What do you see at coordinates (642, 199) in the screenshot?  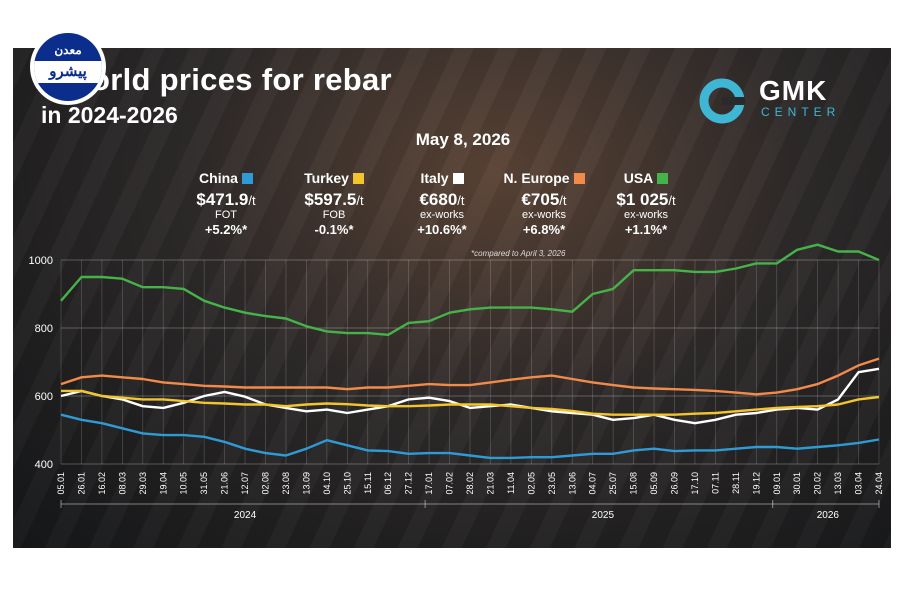 I see `stat-price: $1 025` at bounding box center [642, 199].